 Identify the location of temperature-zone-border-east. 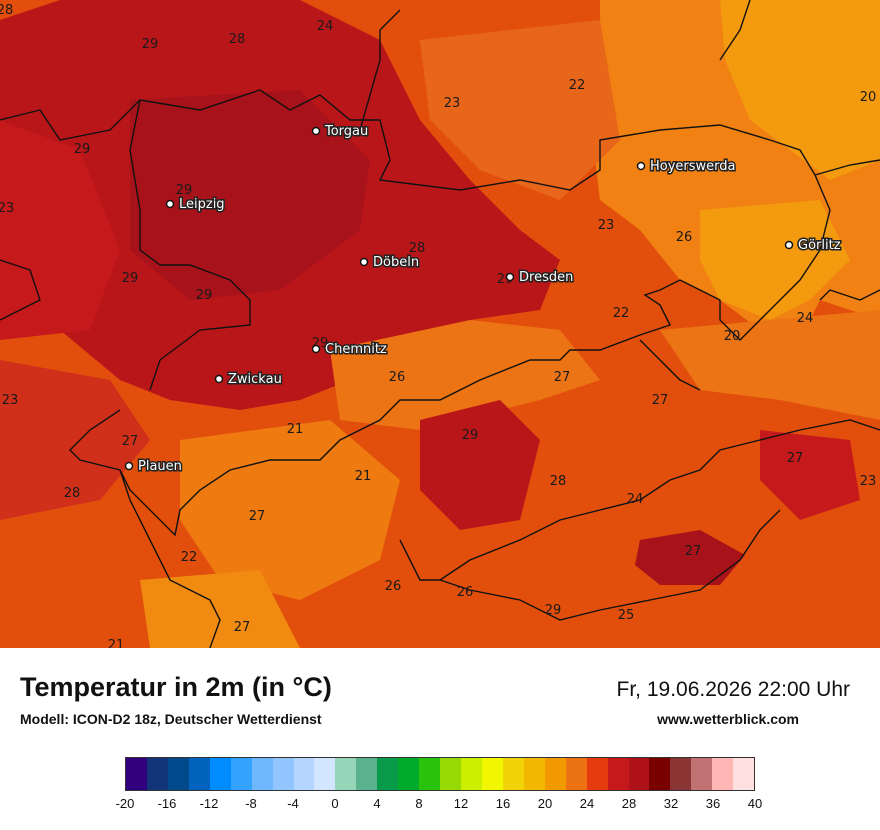
(770, 365).